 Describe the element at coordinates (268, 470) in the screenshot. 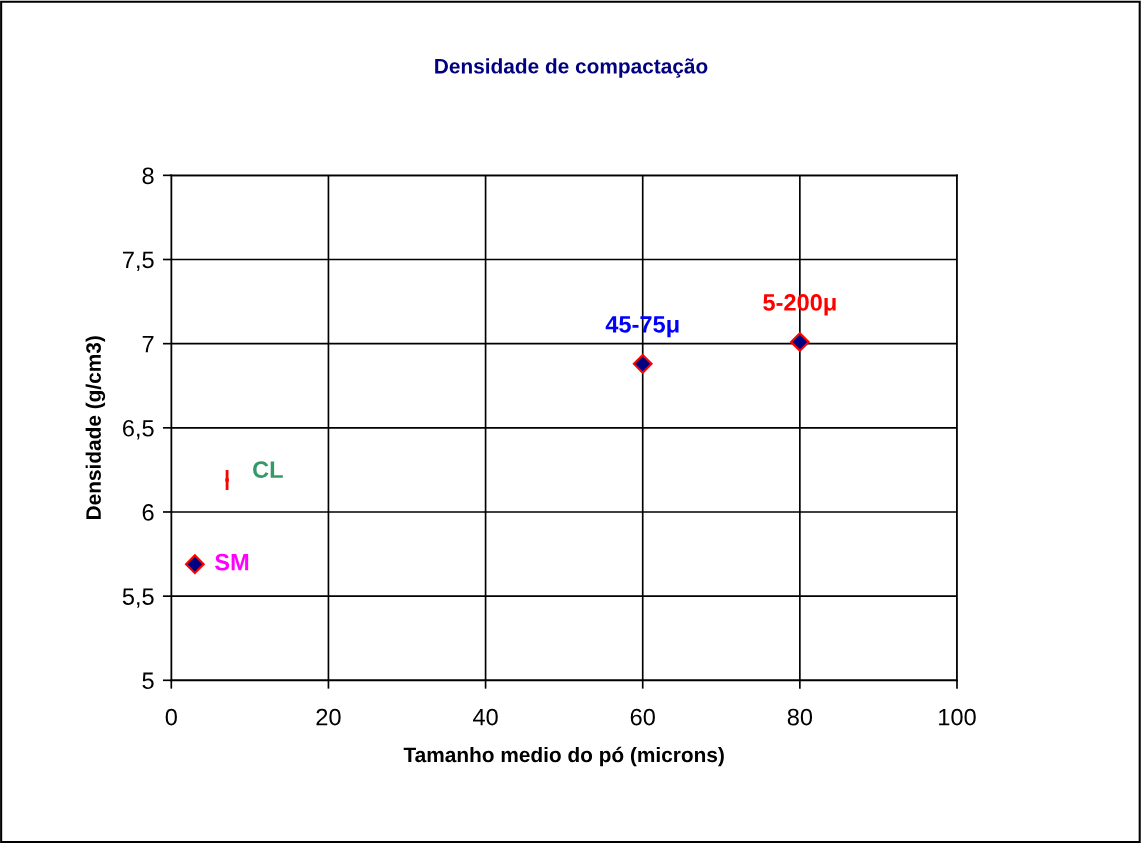

I see `annotation: CL` at that location.